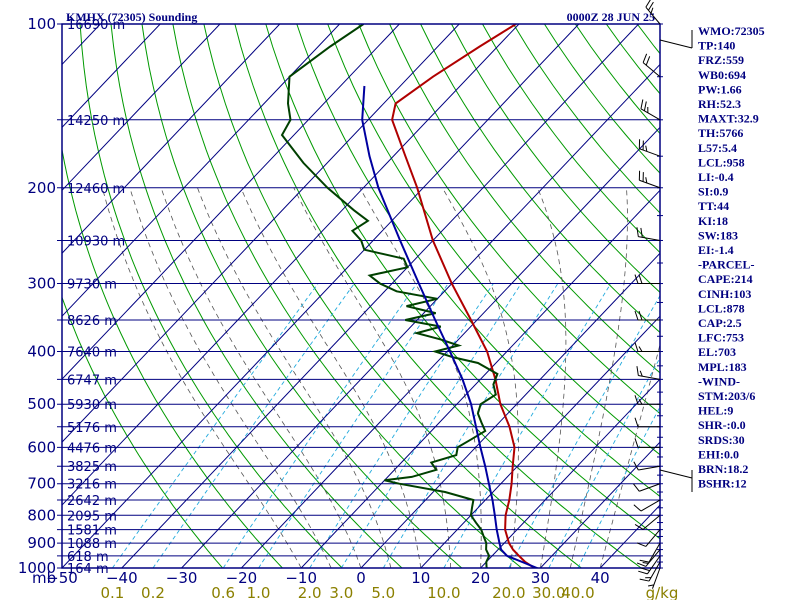 The image size is (800, 600). I want to click on temperature-tick-label: −10, so click(301, 578).